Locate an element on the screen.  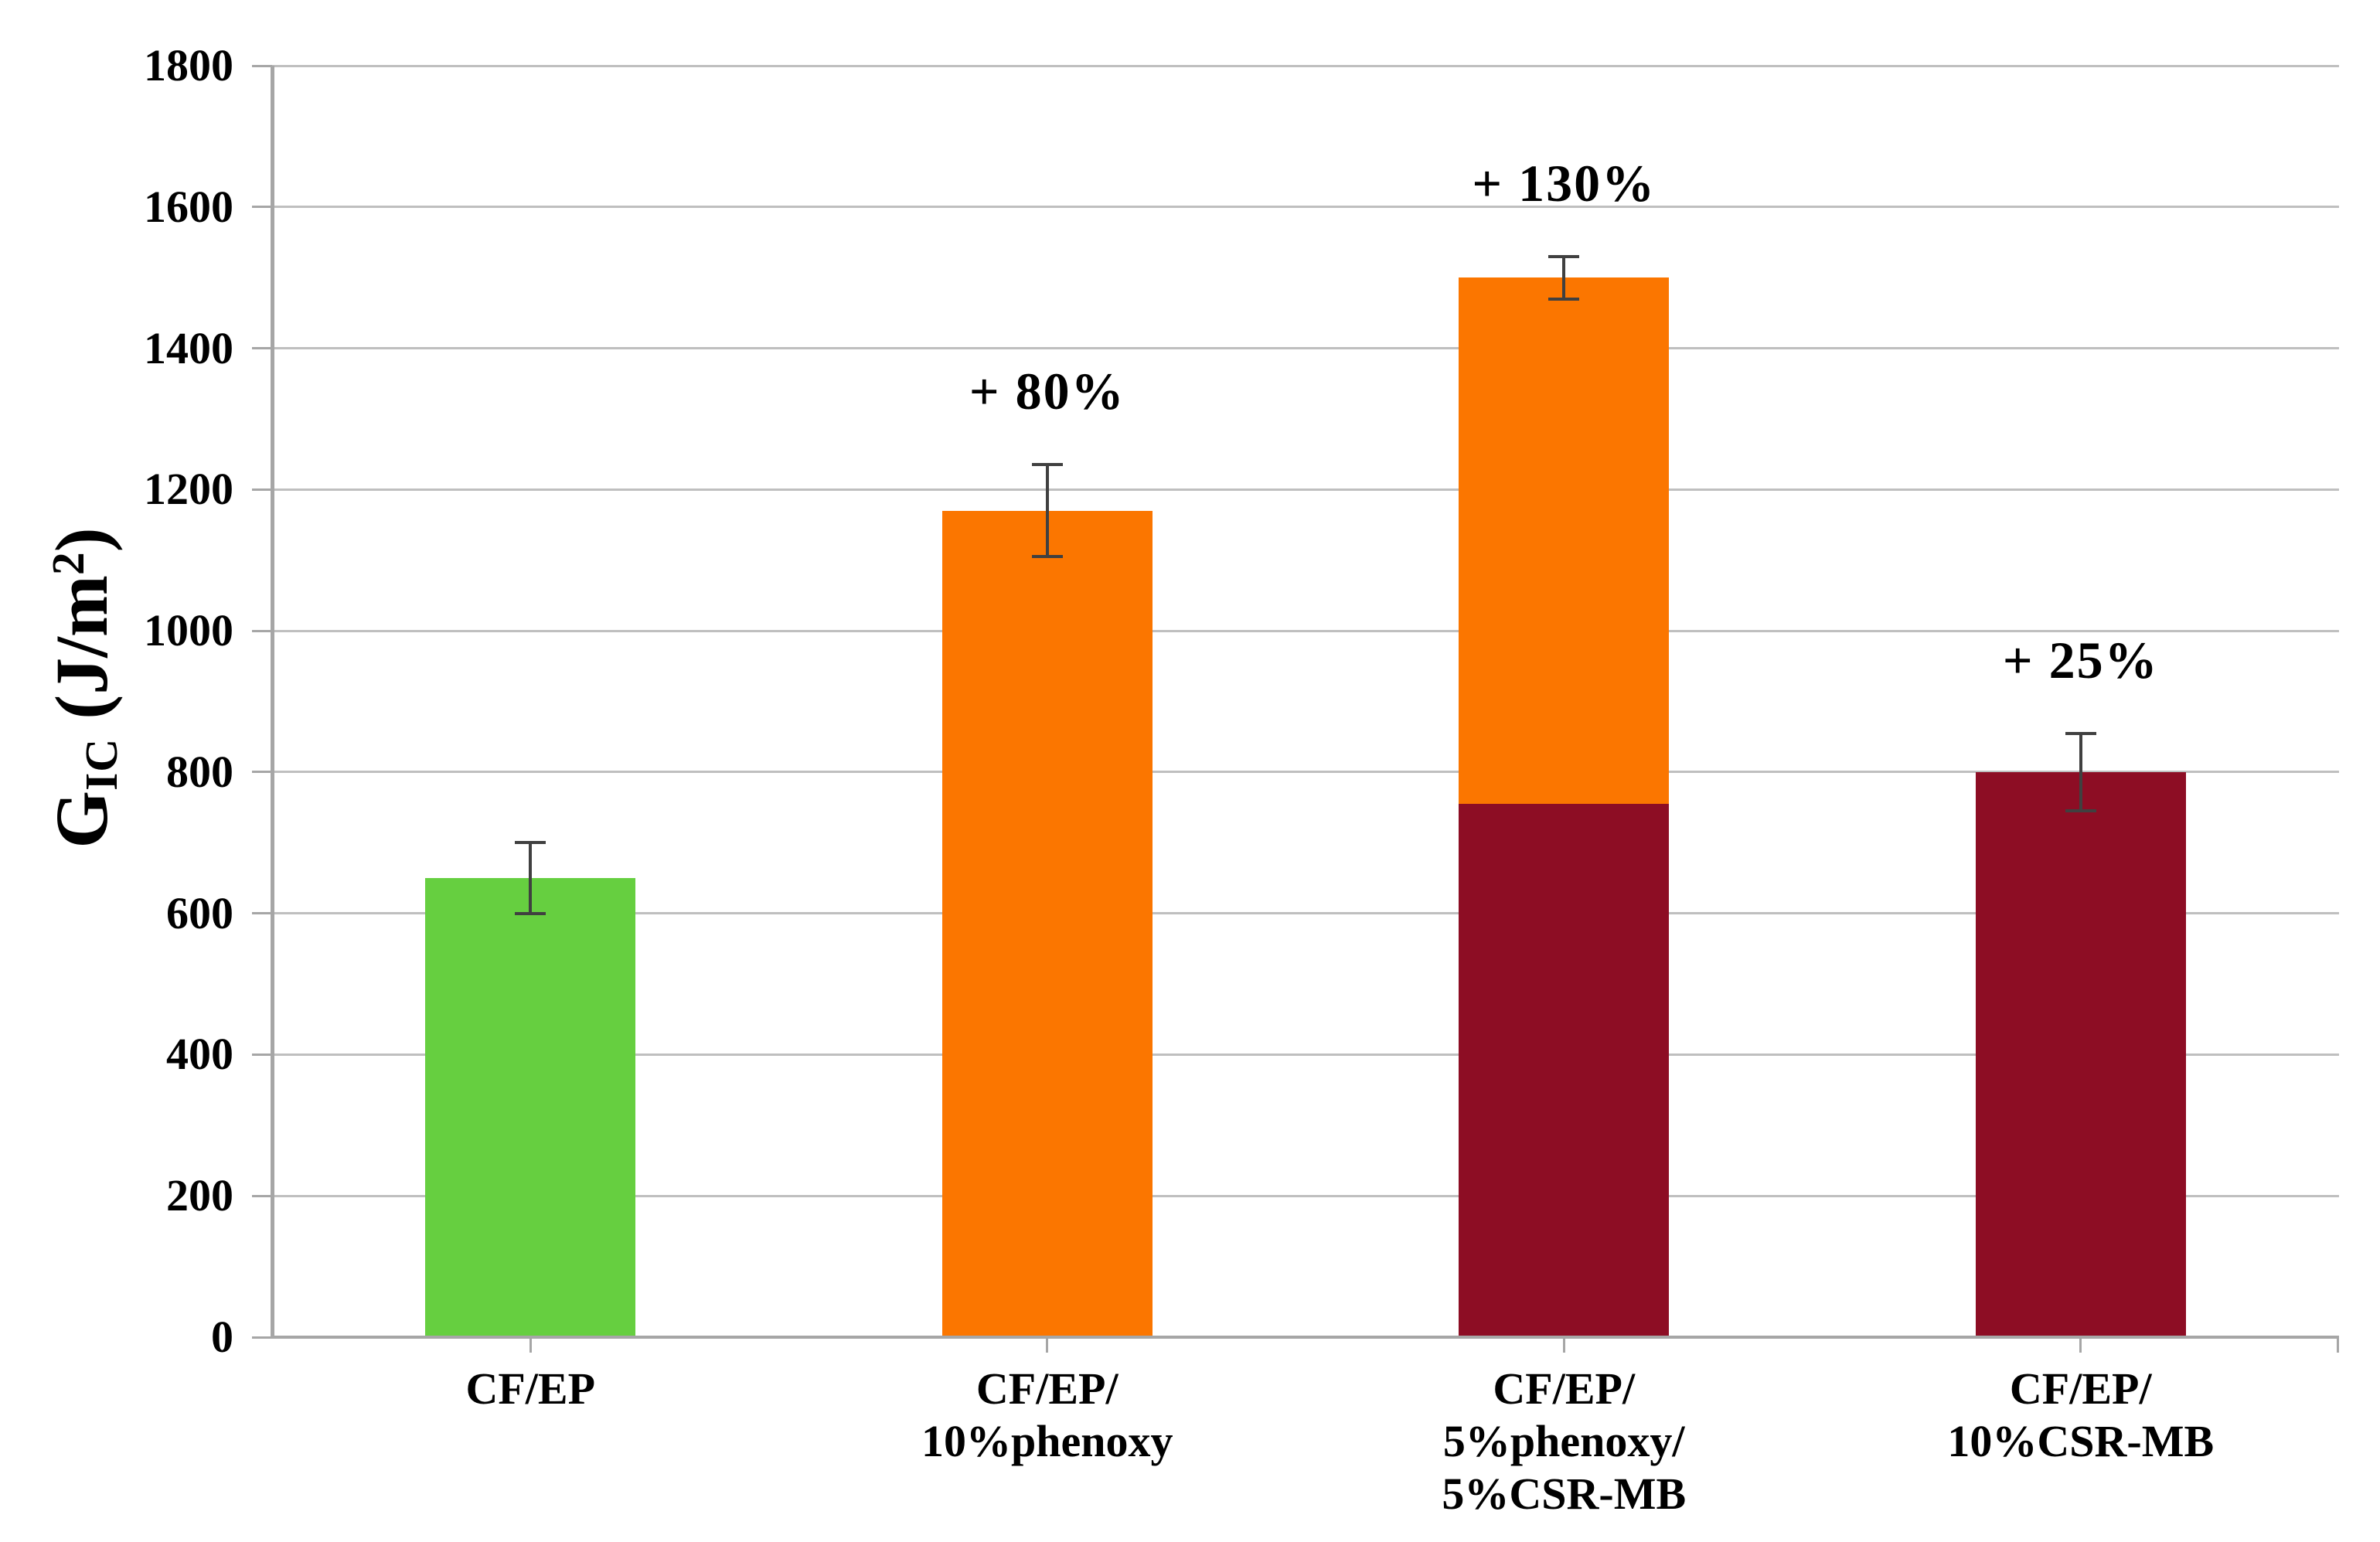
y-tick-label: 0 is located at coordinates (222, 1337).